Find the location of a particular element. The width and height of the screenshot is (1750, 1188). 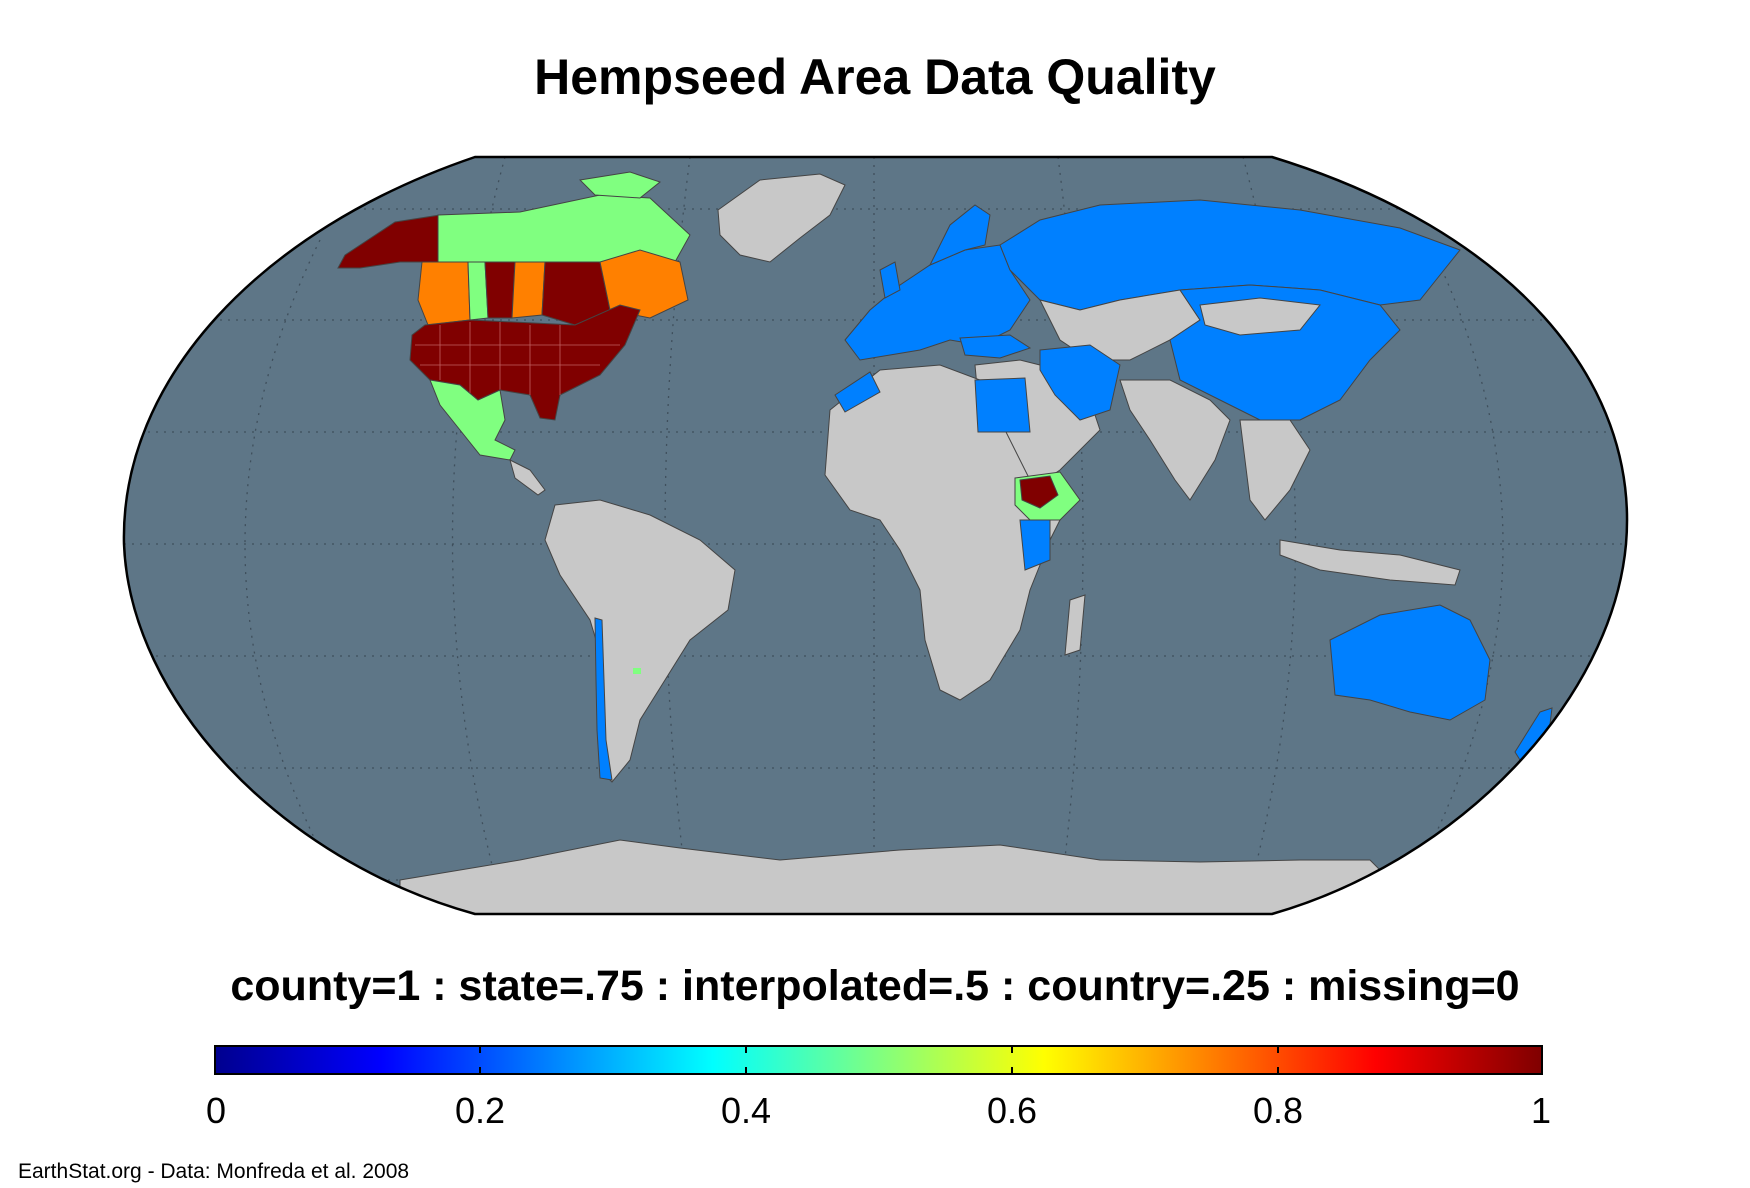

ethiopia-county is located at coordinates (1039, 492).